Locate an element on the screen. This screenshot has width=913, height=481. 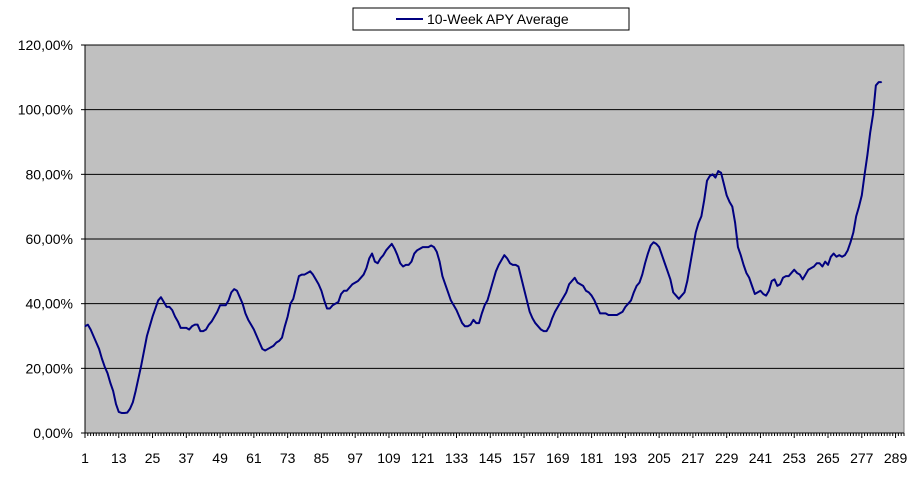
x-tick-label: 289 is located at coordinates (896, 458).